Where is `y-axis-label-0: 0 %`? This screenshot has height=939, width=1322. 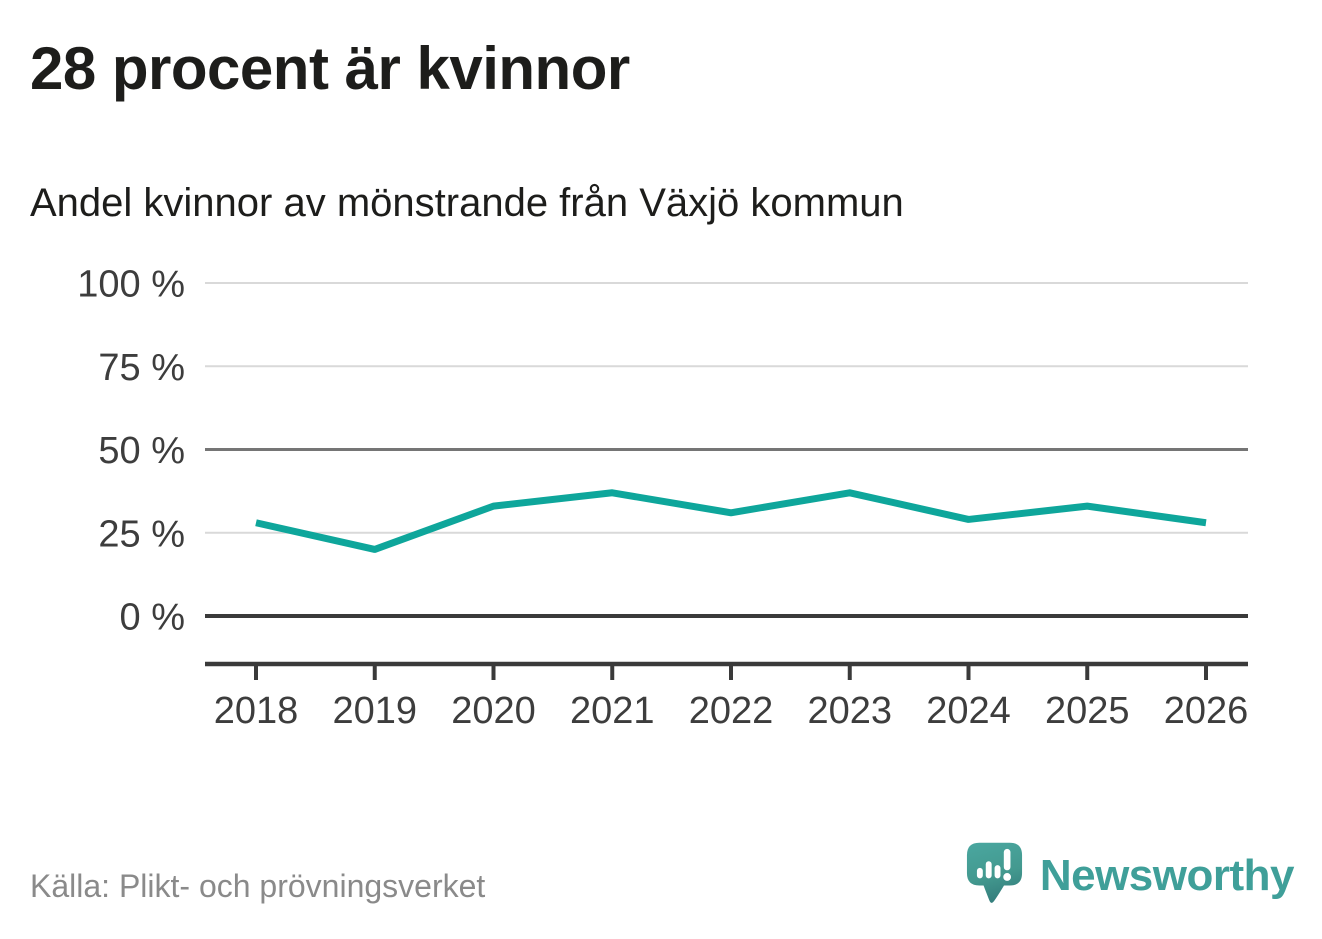
y-axis-label-0: 0 % is located at coordinates (152, 618).